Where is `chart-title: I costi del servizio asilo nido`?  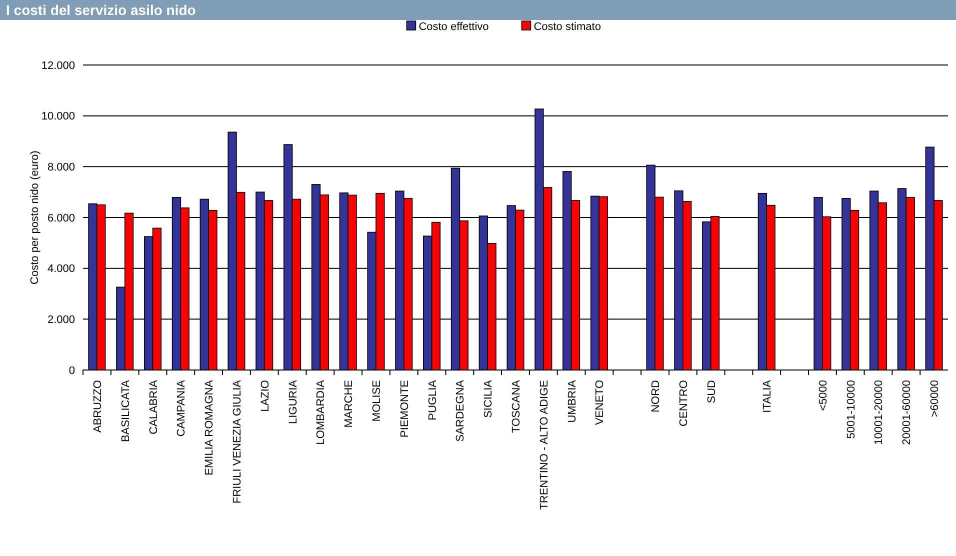
chart-title: I costi del servizio asilo nido is located at coordinates (101, 10).